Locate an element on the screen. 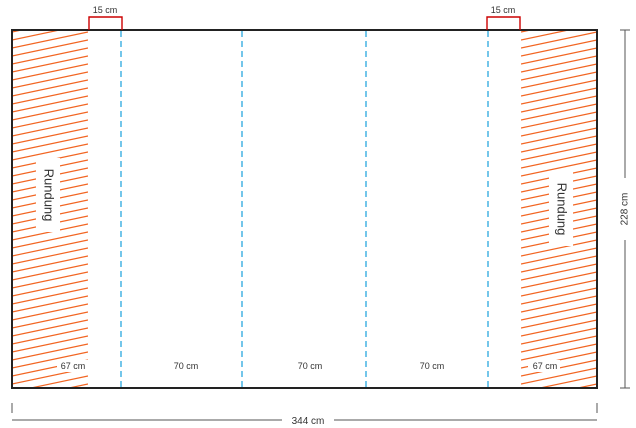  height-dimension is located at coordinates (625, 209).